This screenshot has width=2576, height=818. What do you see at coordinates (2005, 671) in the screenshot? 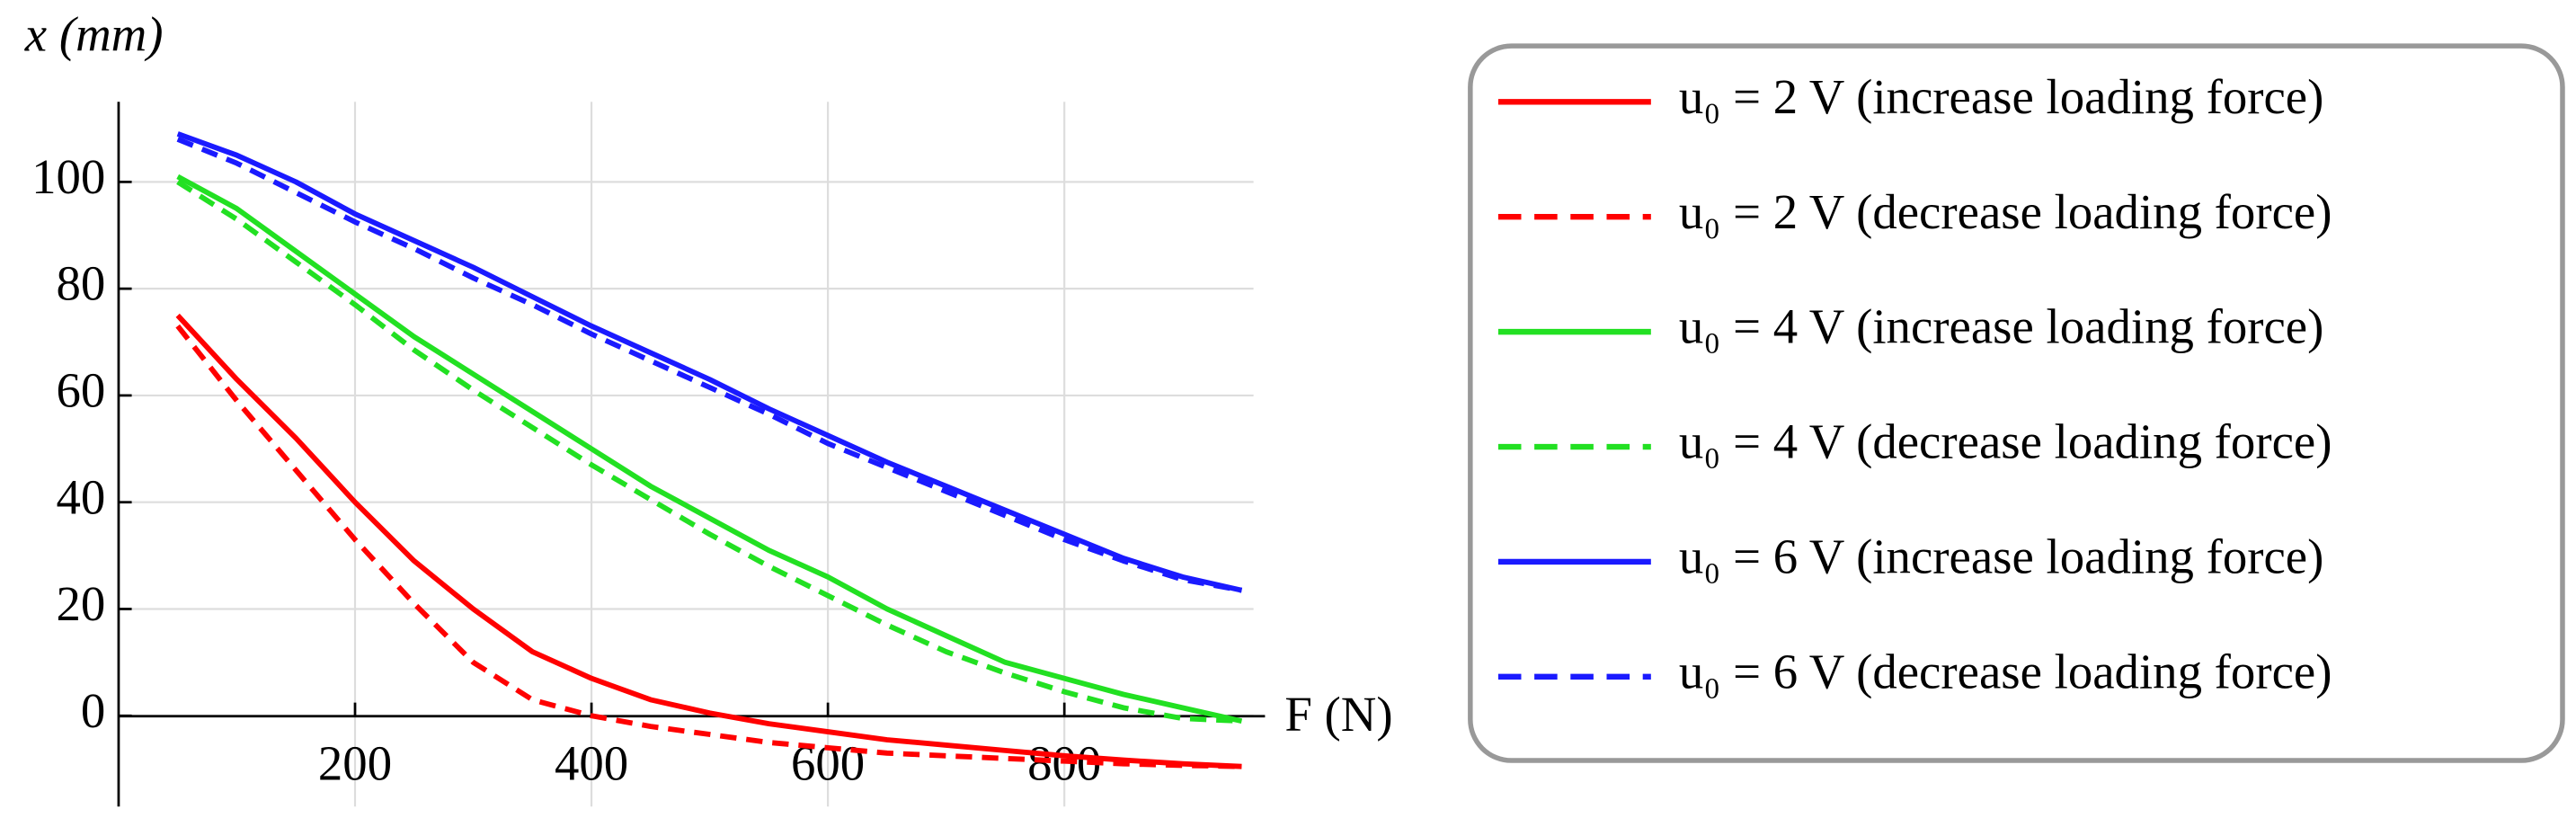
I see `legend-label: u₀ = 6 V (decrease loading force)` at bounding box center [2005, 671].